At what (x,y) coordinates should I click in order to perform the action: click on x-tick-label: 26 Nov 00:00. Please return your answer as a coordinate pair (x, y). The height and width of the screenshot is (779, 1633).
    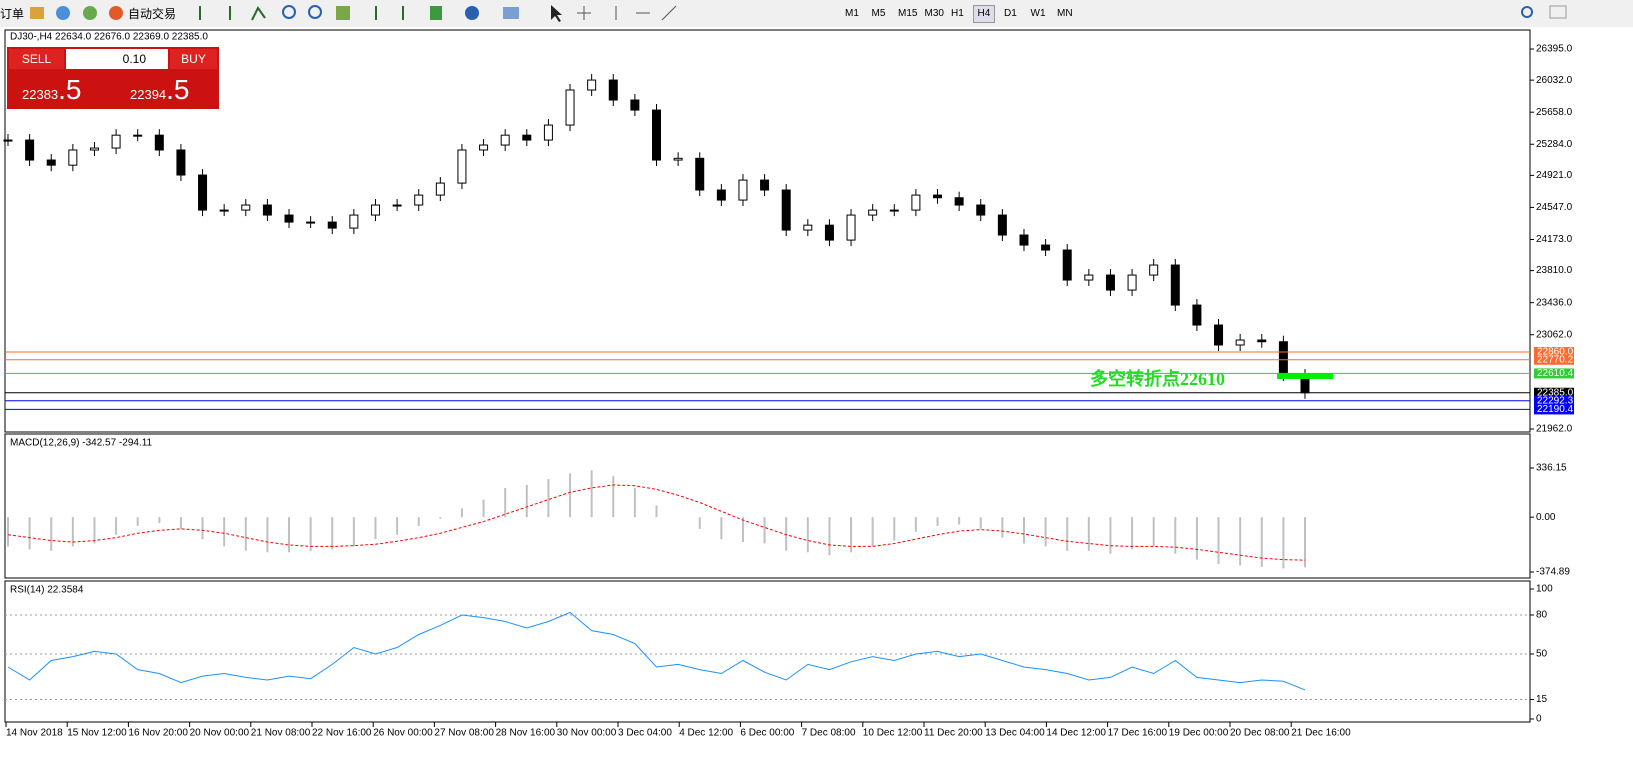
    Looking at the image, I should click on (403, 733).